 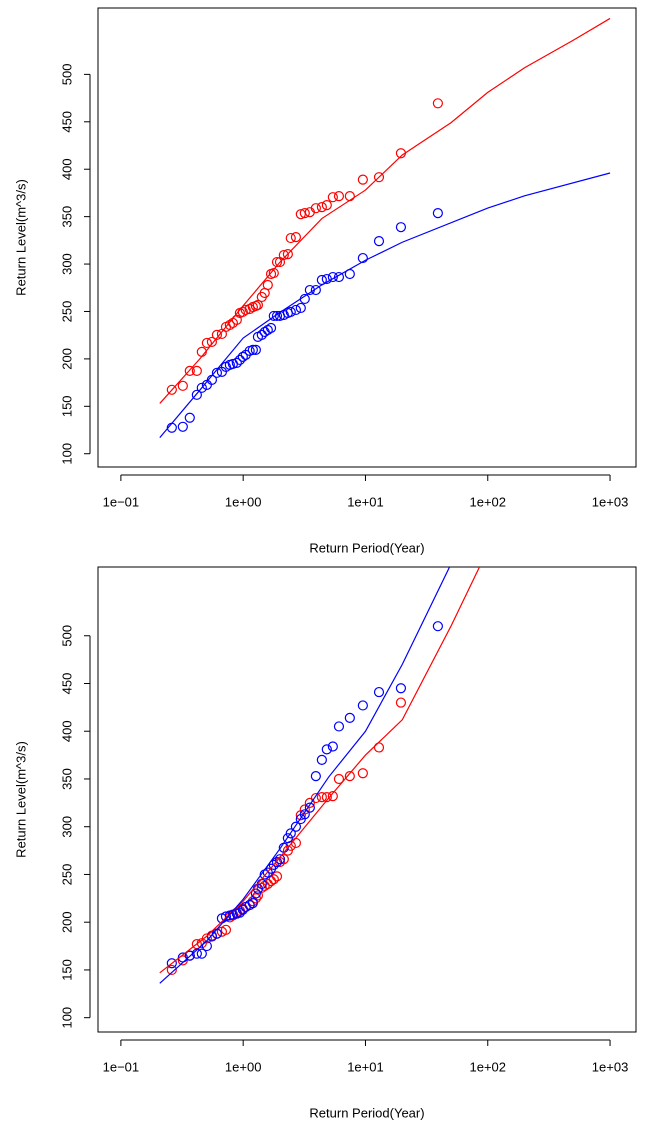 I want to click on y-tick-label: 200, so click(x=66, y=922).